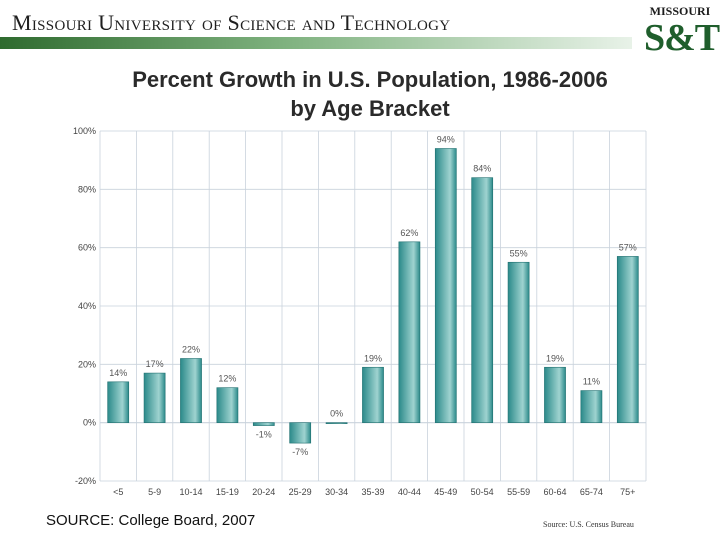 This screenshot has width=720, height=540. I want to click on data-label: 11%, so click(591, 382).